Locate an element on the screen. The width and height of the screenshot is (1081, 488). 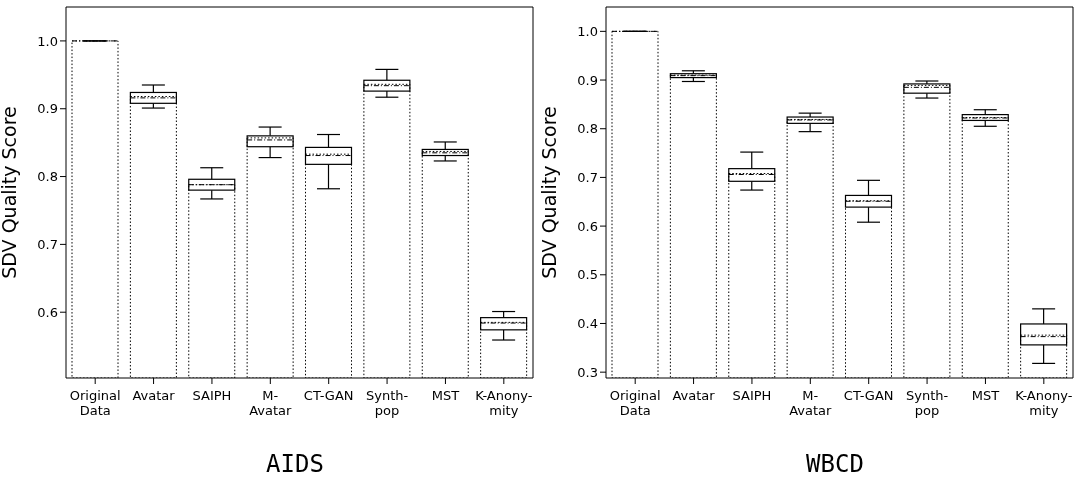
y-tick-label: 0.4 is located at coordinates (587, 324).